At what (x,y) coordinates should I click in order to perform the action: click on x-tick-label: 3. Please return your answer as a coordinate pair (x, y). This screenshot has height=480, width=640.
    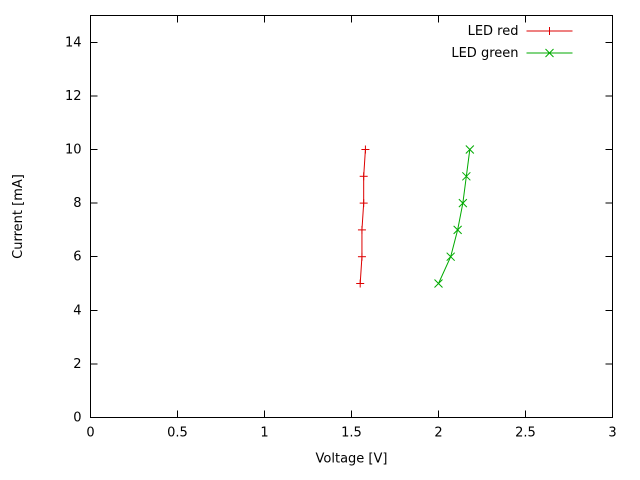
    Looking at the image, I should click on (612, 433).